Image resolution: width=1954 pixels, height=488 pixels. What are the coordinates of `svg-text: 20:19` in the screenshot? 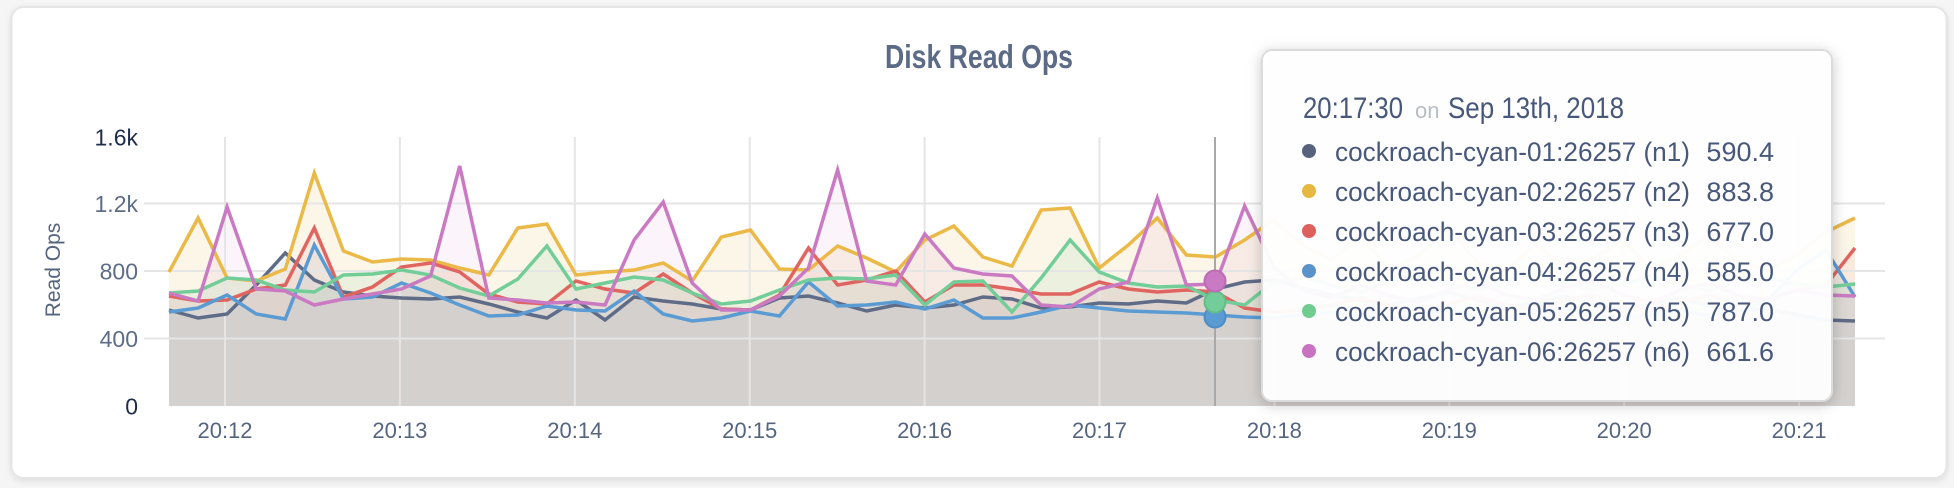 It's located at (1449, 430).